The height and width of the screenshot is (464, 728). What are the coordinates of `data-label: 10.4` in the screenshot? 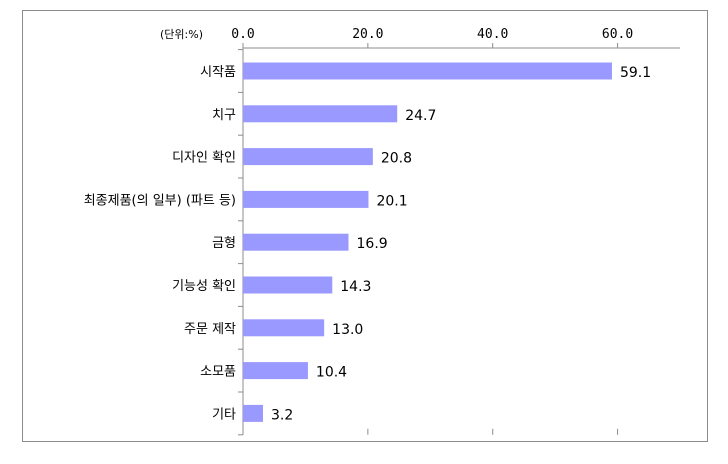 It's located at (331, 373).